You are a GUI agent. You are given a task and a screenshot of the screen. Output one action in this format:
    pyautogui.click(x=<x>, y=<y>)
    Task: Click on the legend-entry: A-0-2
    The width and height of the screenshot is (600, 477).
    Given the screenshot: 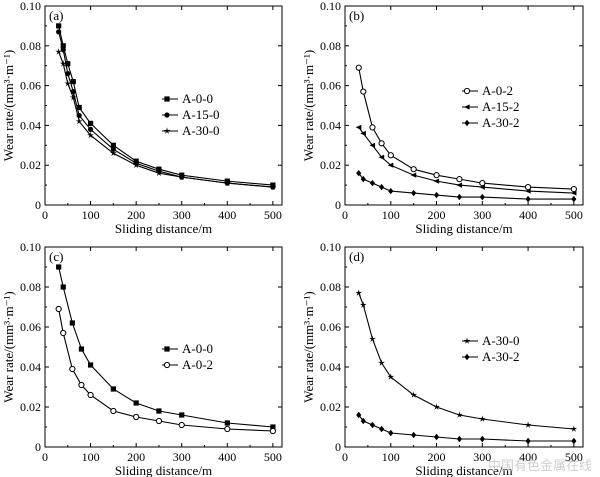 What is the action you would take?
    pyautogui.click(x=487, y=90)
    